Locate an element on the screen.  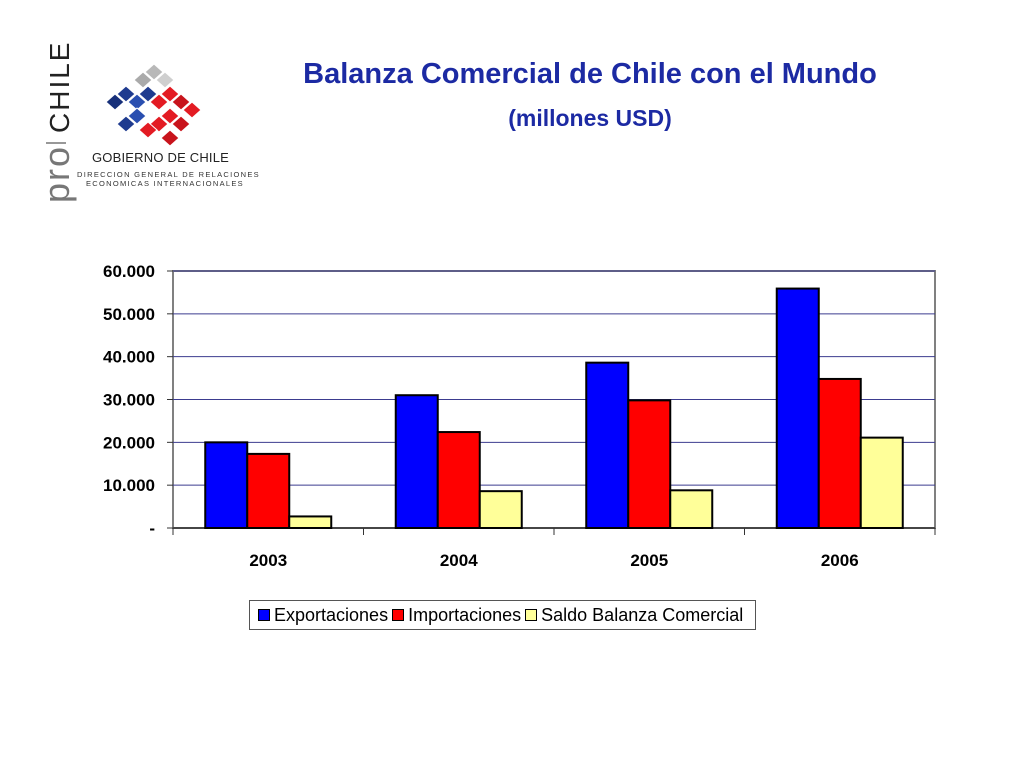
prochile-logo: pro CHILE is located at coordinates (119, 122).